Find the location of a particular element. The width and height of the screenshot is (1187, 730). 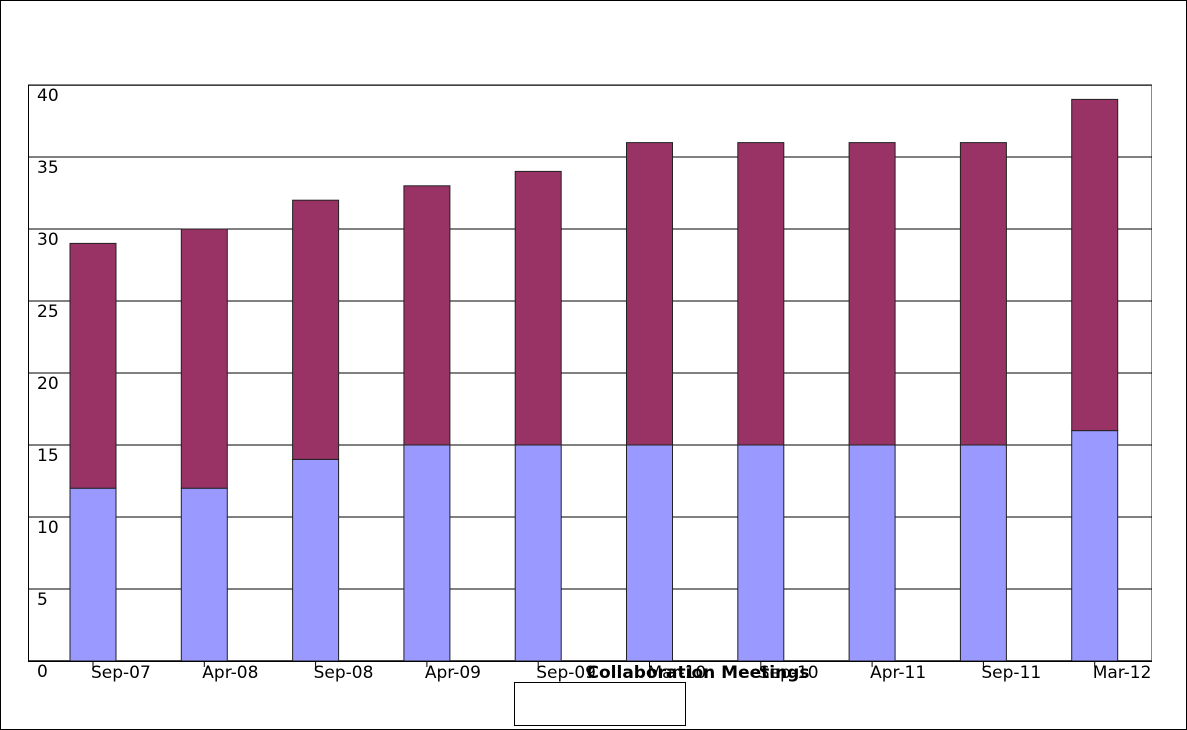

y-tick-label: 25 is located at coordinates (48, 312).